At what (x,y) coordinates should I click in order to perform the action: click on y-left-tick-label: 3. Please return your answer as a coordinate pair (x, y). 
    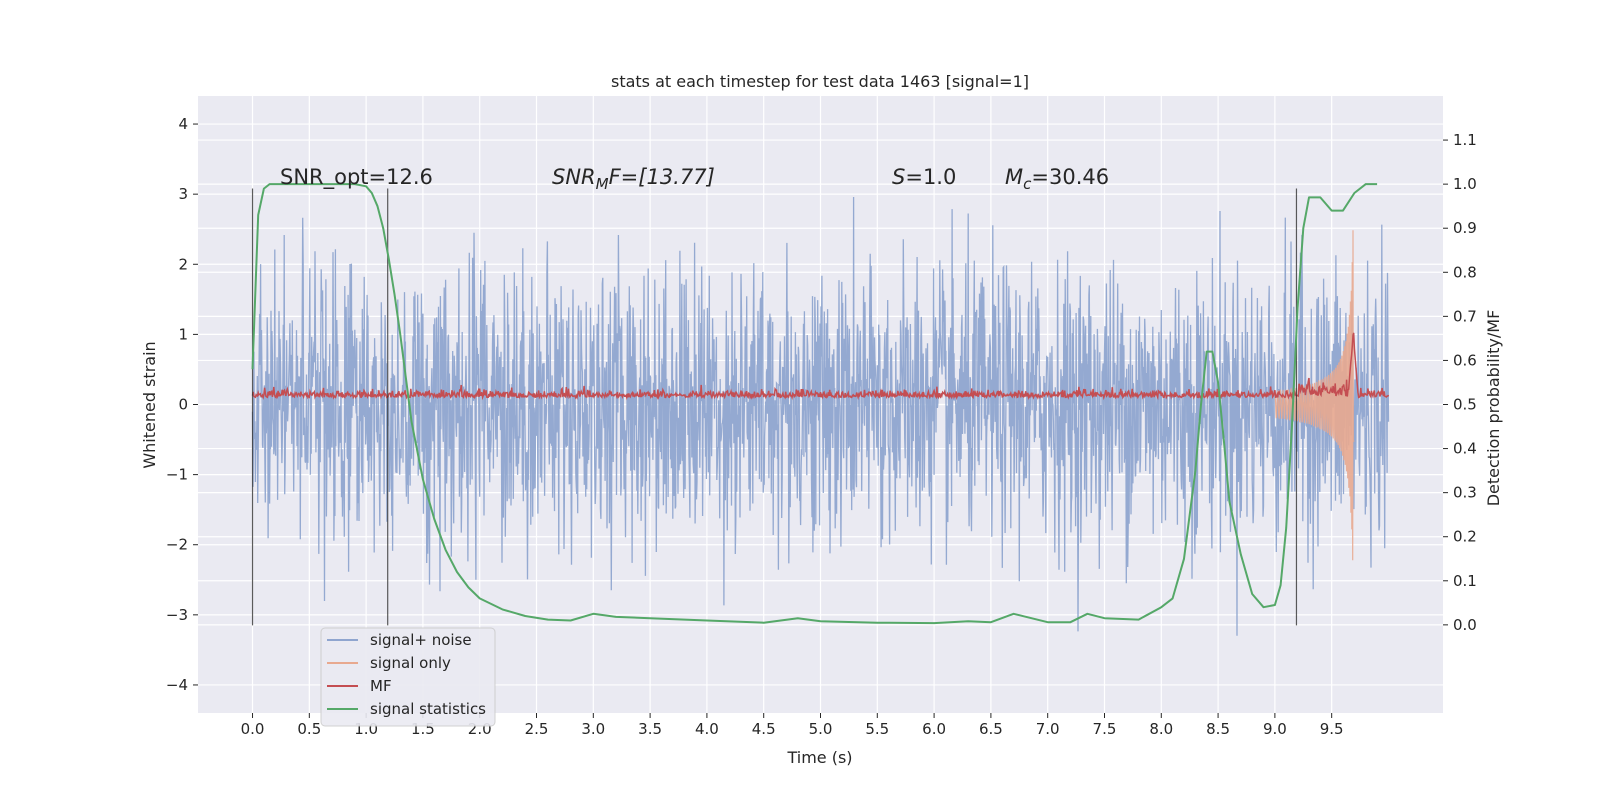
    Looking at the image, I should click on (183, 194).